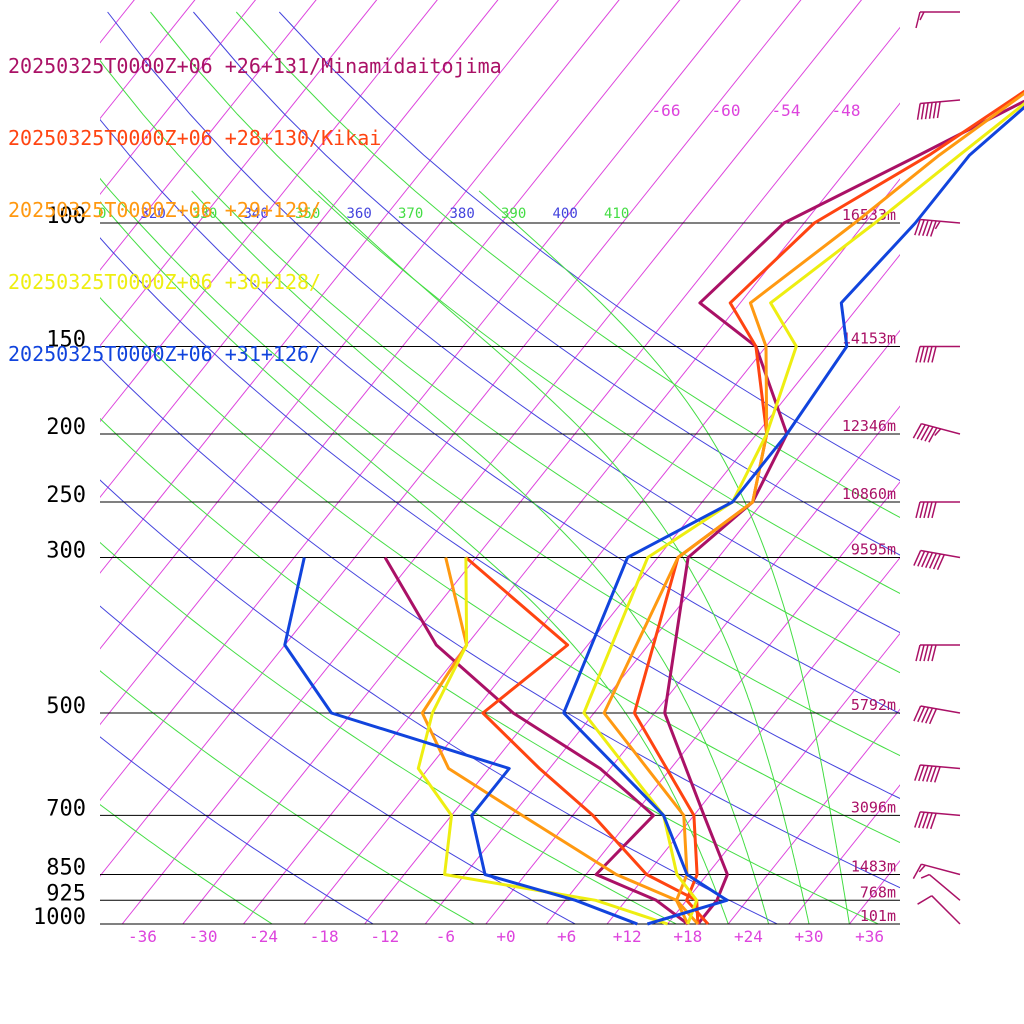 The width and height of the screenshot is (1024, 1024). Describe the element at coordinates (142, 936) in the screenshot. I see `x-tick-label: -36` at that location.